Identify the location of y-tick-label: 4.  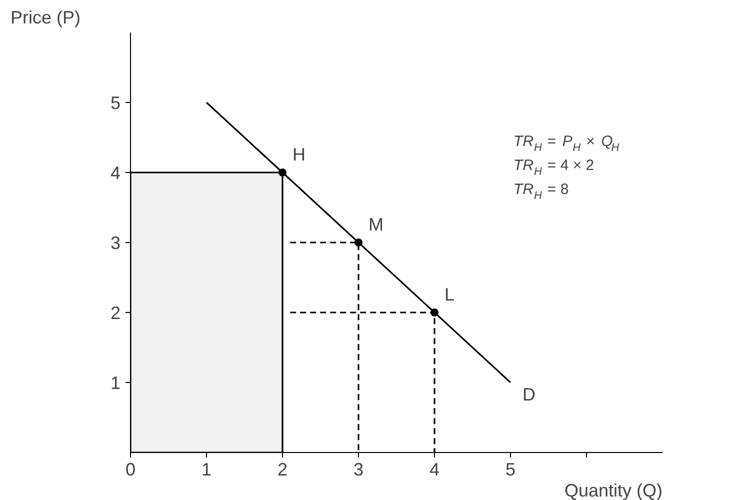
(115, 173).